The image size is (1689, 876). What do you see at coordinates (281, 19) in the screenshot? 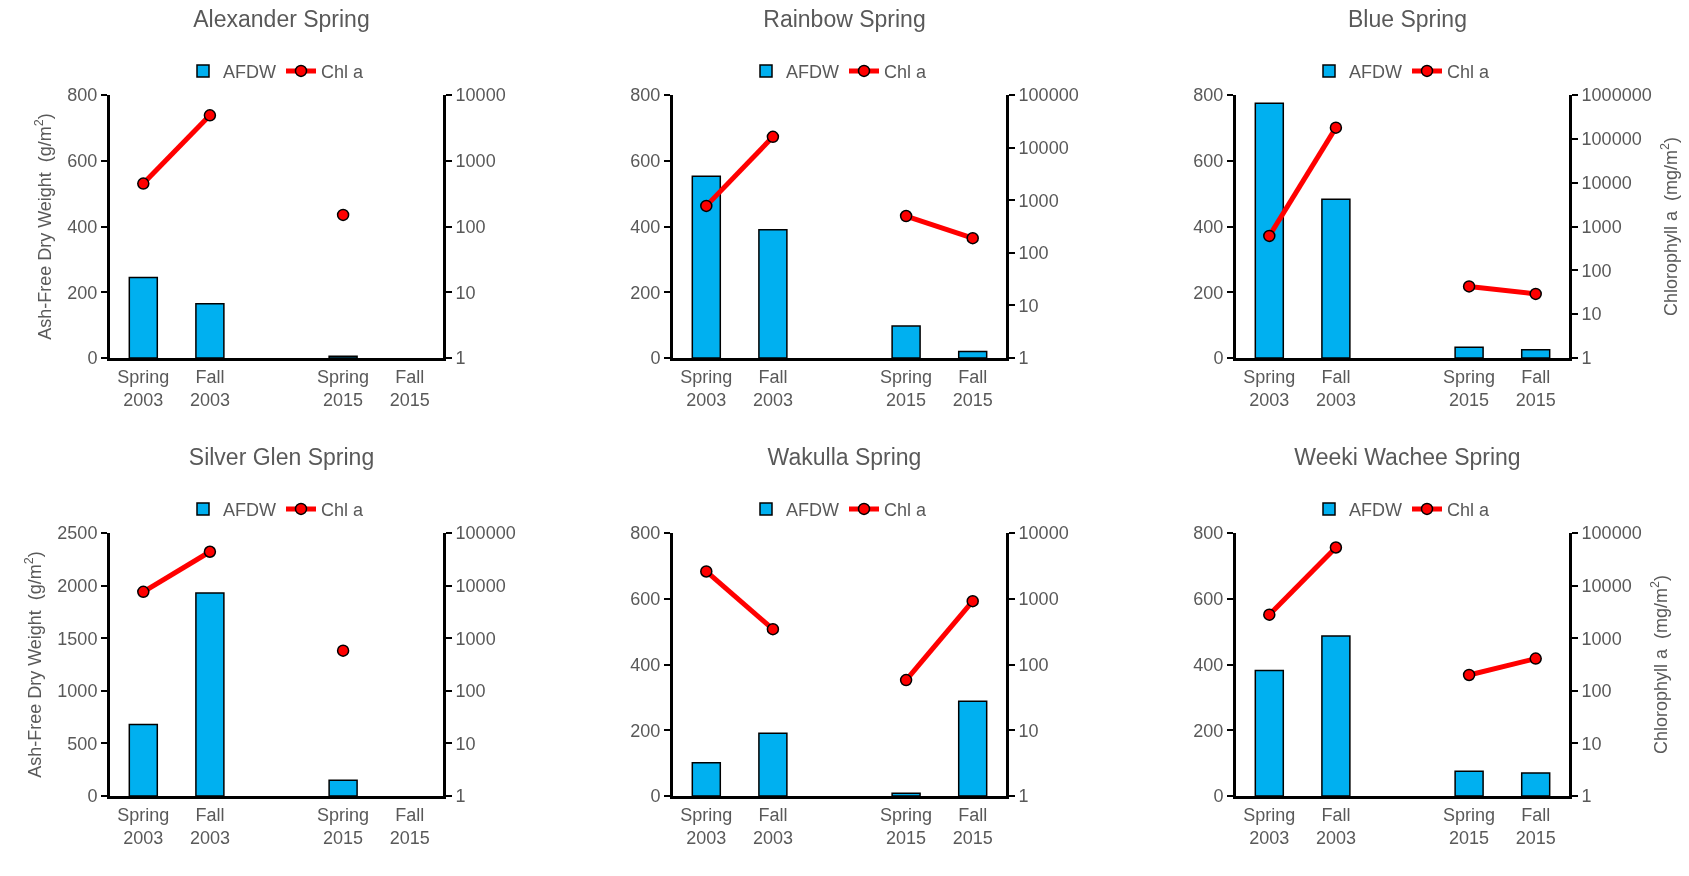
I see `chart-title: Alexander Spring` at bounding box center [281, 19].